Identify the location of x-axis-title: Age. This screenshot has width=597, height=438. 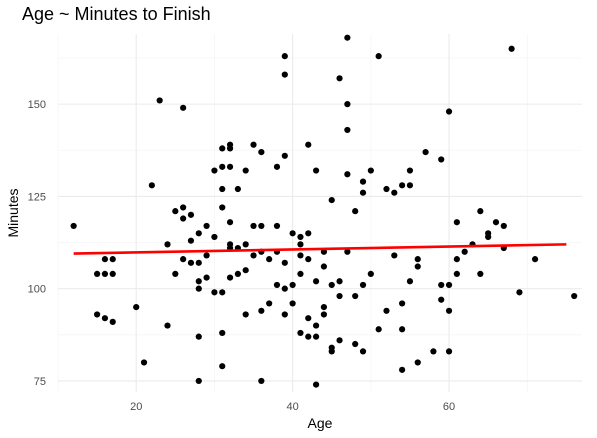
(320, 423).